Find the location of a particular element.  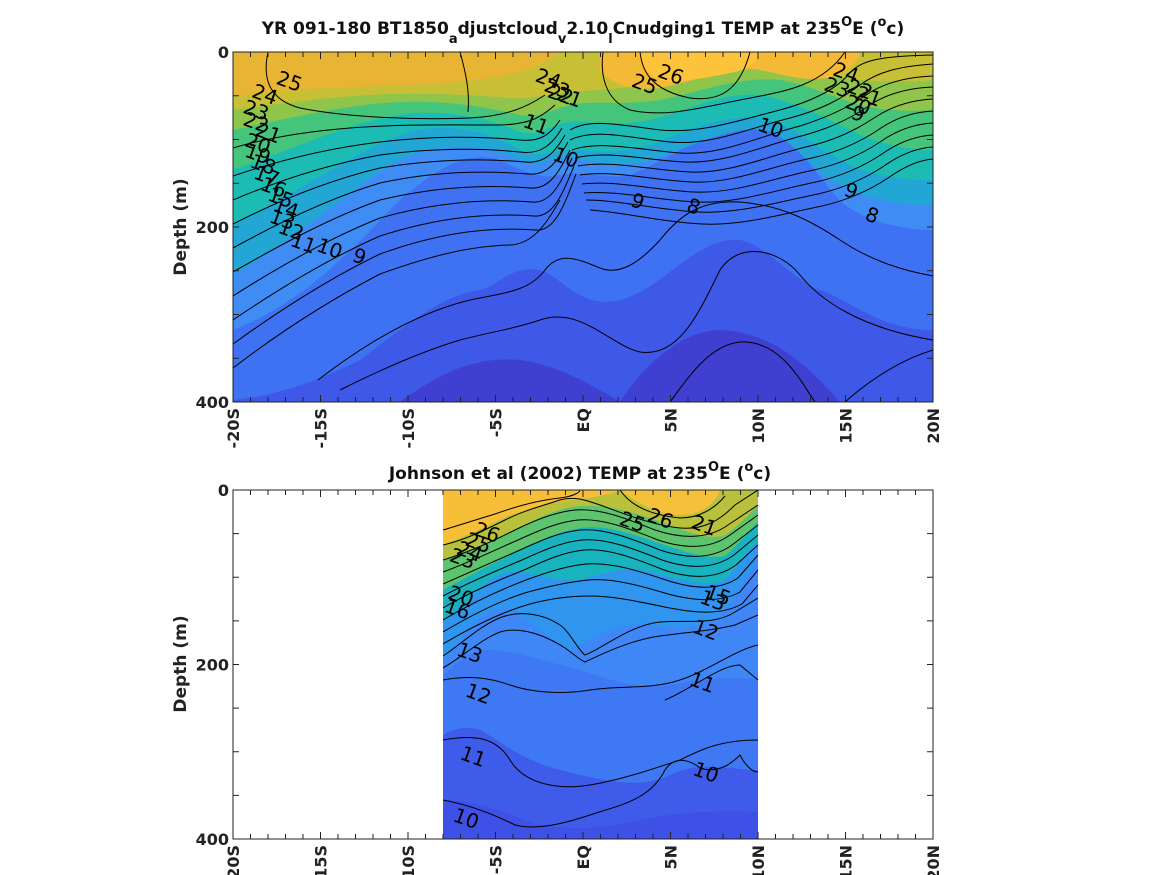

bottom-contour-11-b is located at coordinates (711, 682).